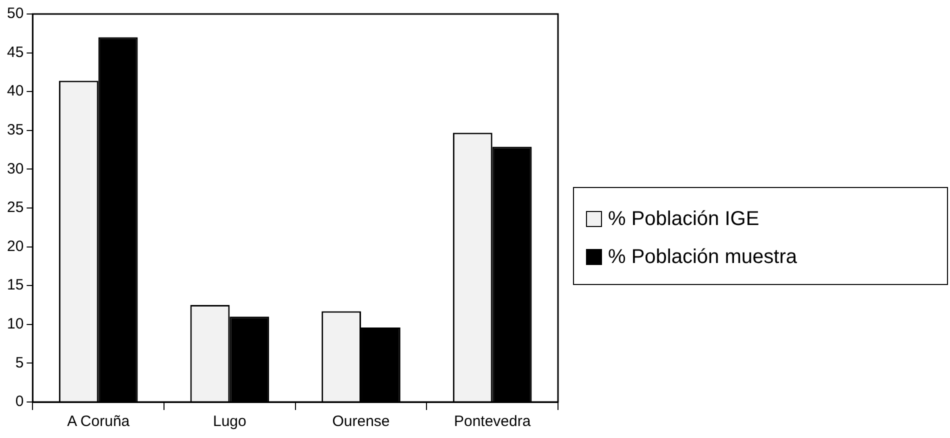  What do you see at coordinates (15, 285) in the screenshot?
I see `y-tick-label: 15` at bounding box center [15, 285].